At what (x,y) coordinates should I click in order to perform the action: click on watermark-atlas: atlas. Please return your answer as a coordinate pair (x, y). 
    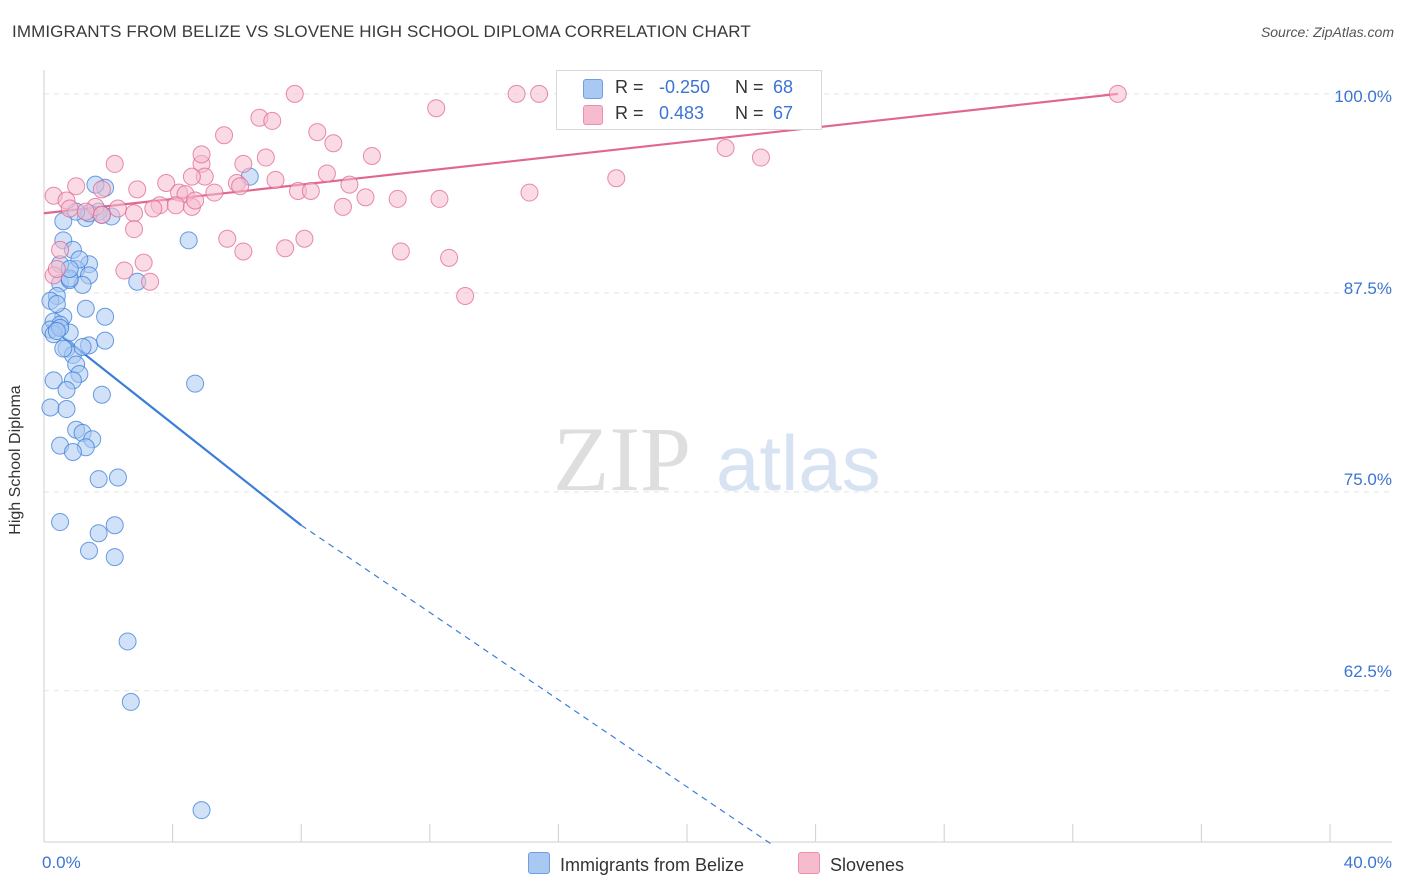
    Looking at the image, I should click on (798, 463).